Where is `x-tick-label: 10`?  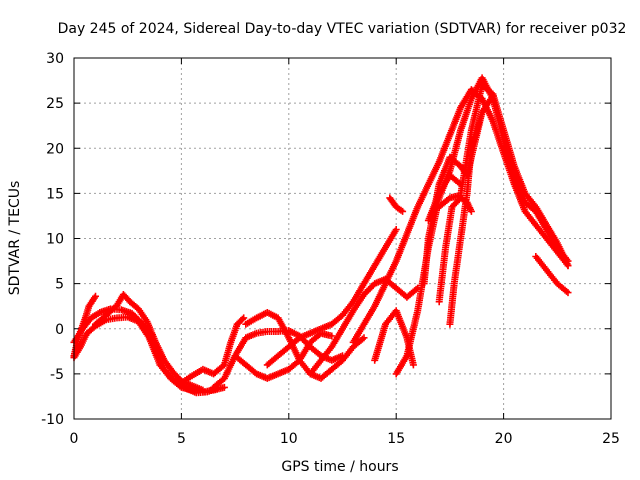
x-tick-label: 10 is located at coordinates (289, 439).